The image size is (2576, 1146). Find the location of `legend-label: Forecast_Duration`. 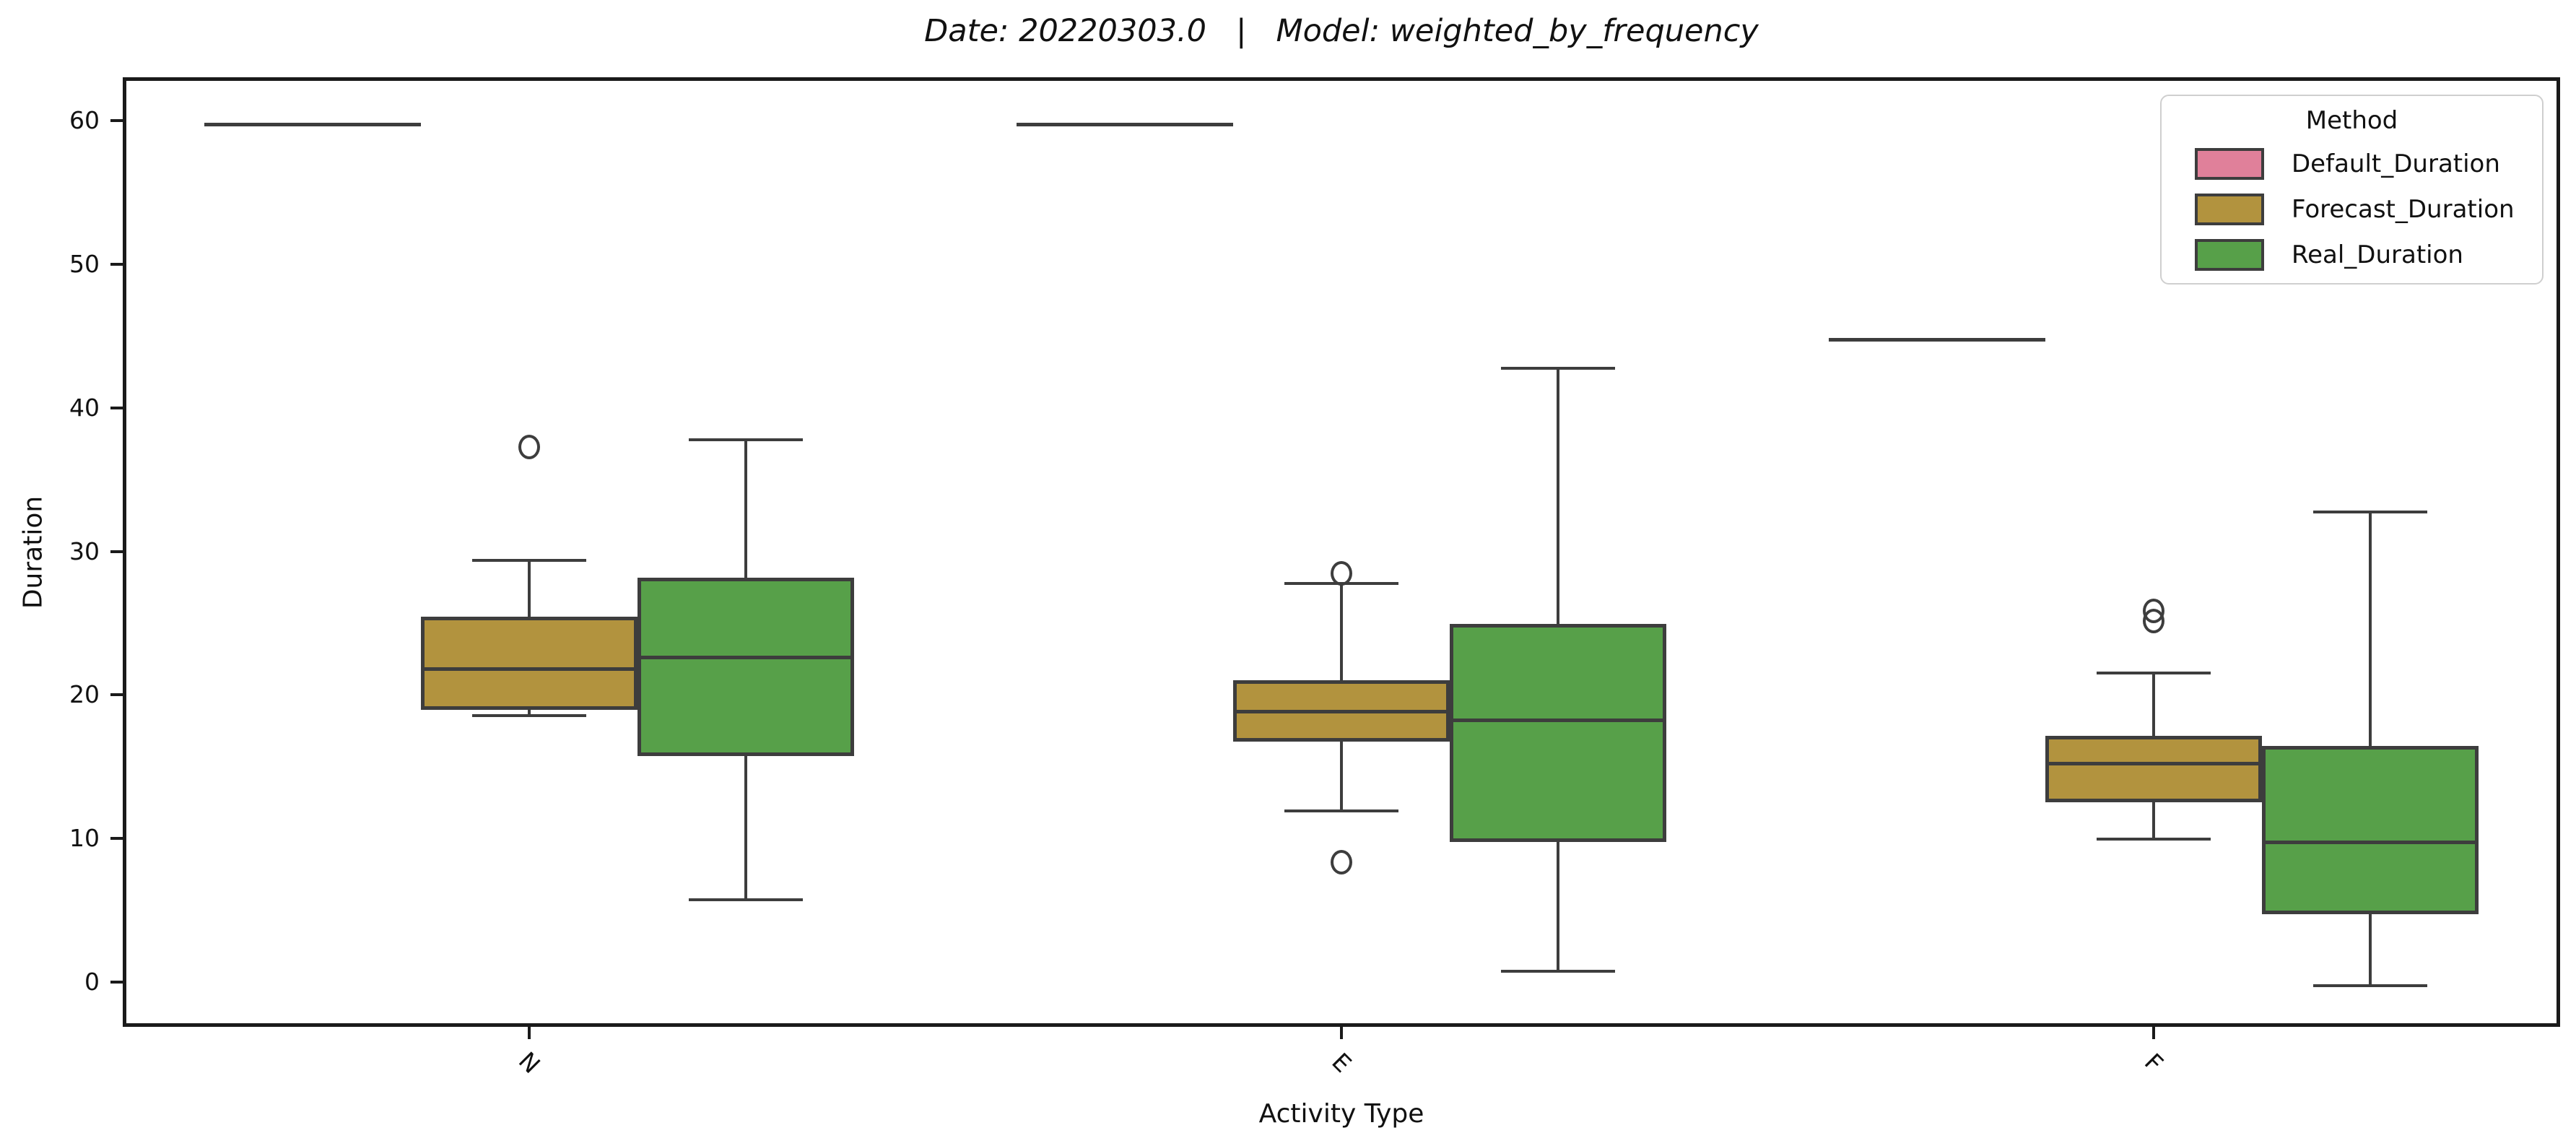

legend-label: Forecast_Duration is located at coordinates (2403, 209).